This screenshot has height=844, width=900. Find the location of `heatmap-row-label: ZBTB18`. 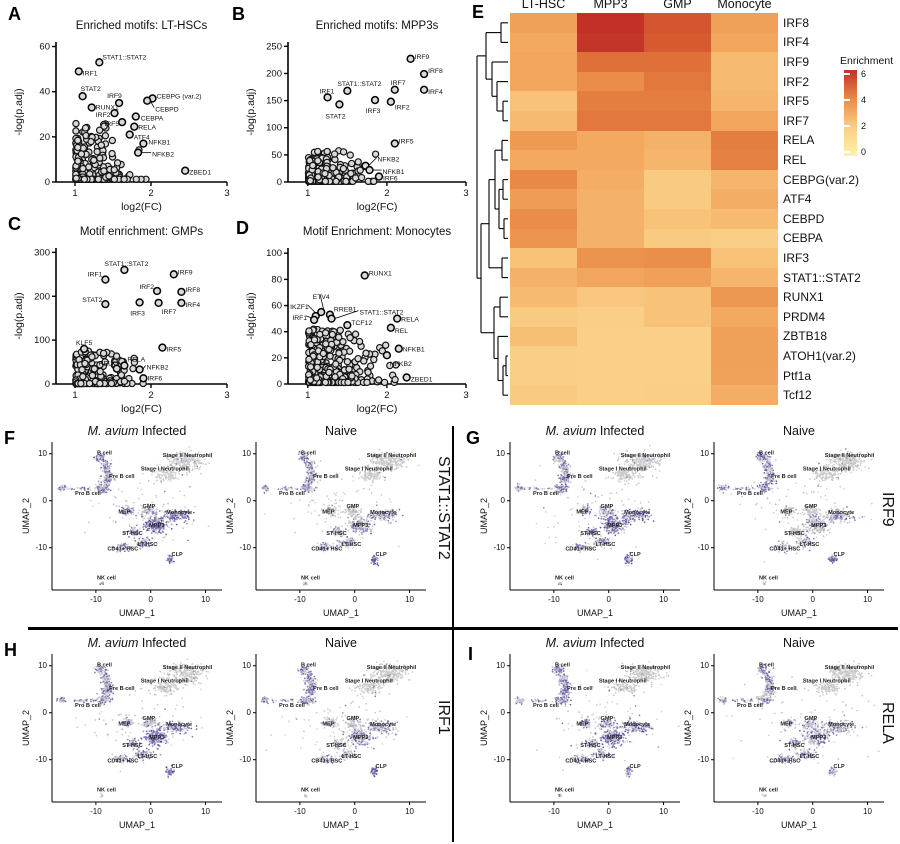

heatmap-row-label: ZBTB18 is located at coordinates (805, 336).